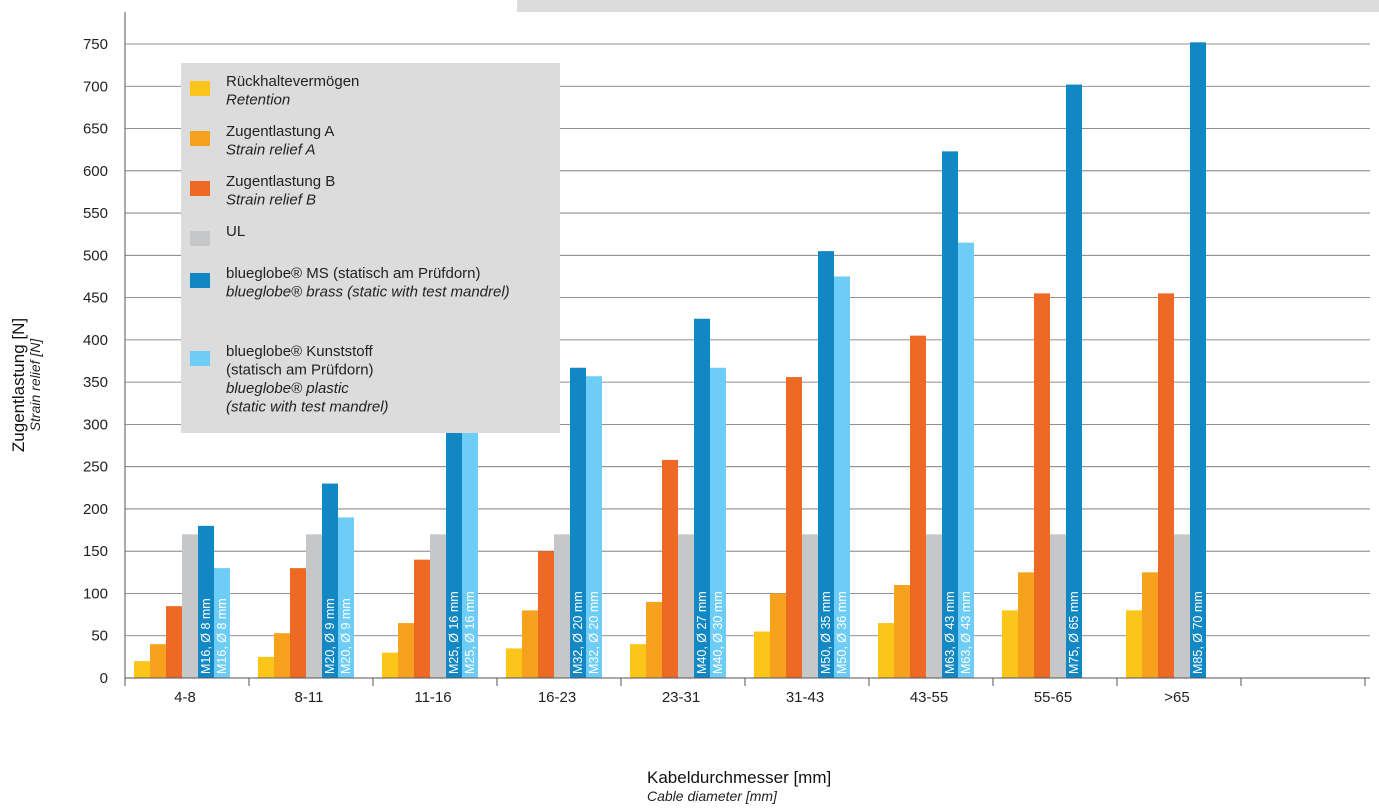 Image resolution: width=1379 pixels, height=809 pixels. I want to click on bar-label: M16, Ø 8 mm, so click(206, 636).